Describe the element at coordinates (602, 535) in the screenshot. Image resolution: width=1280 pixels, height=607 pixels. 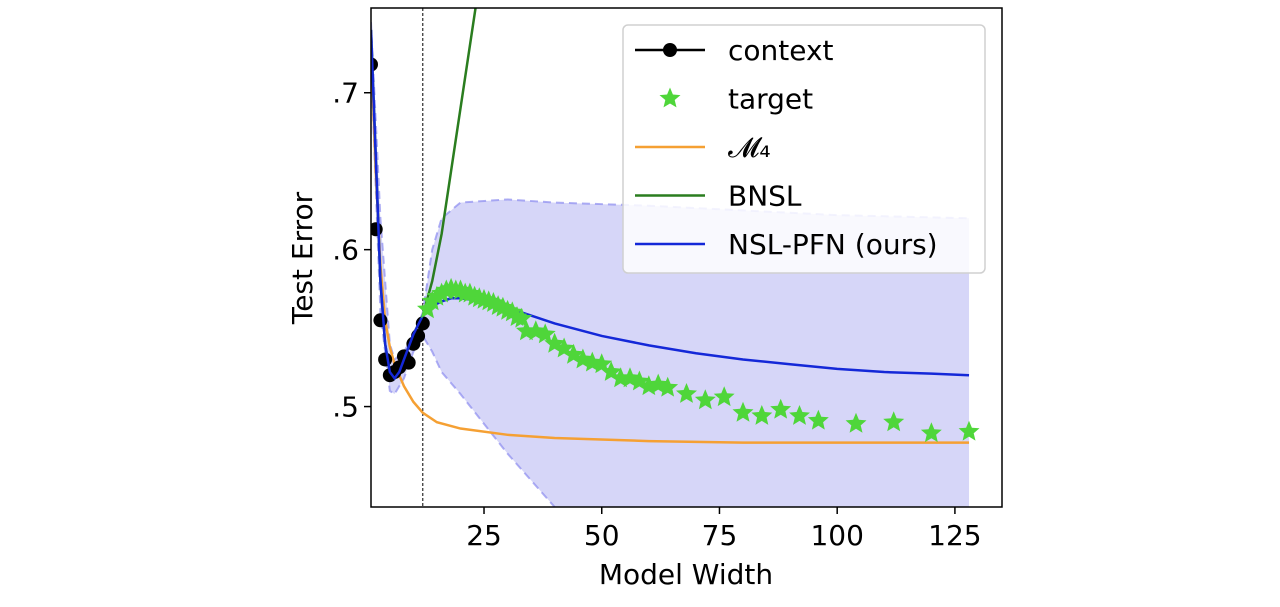
I see `x-tick-label: 50` at that location.